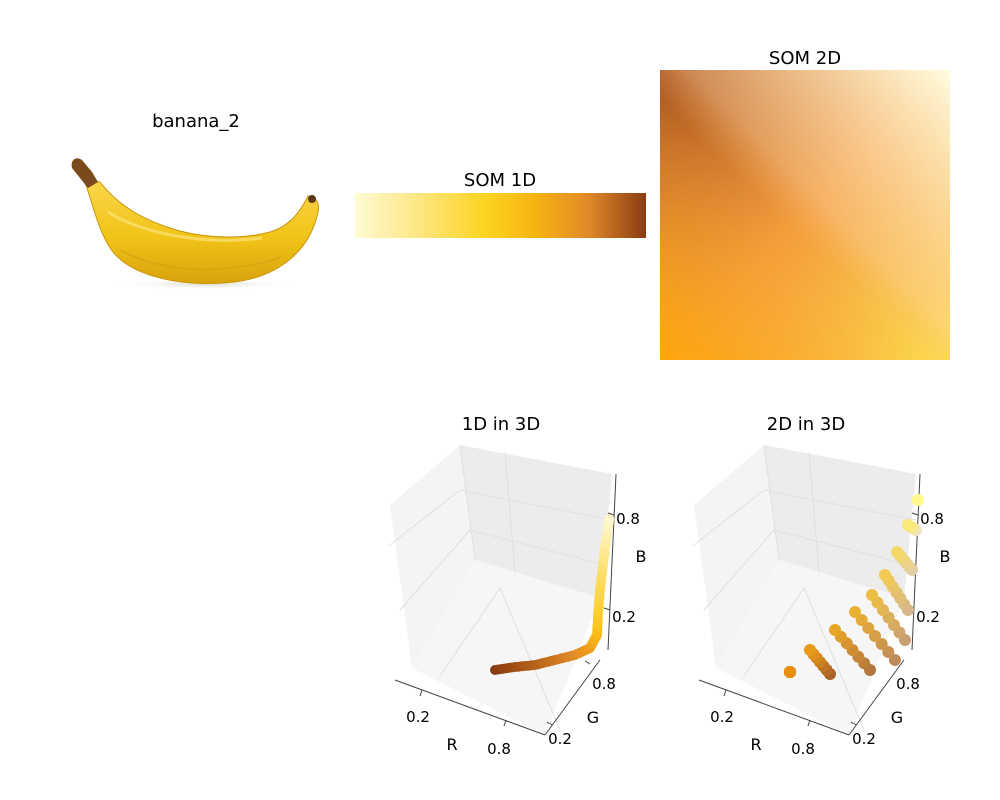 The width and height of the screenshot is (1000, 800). I want to click on som1d-colorbar, so click(500, 215).